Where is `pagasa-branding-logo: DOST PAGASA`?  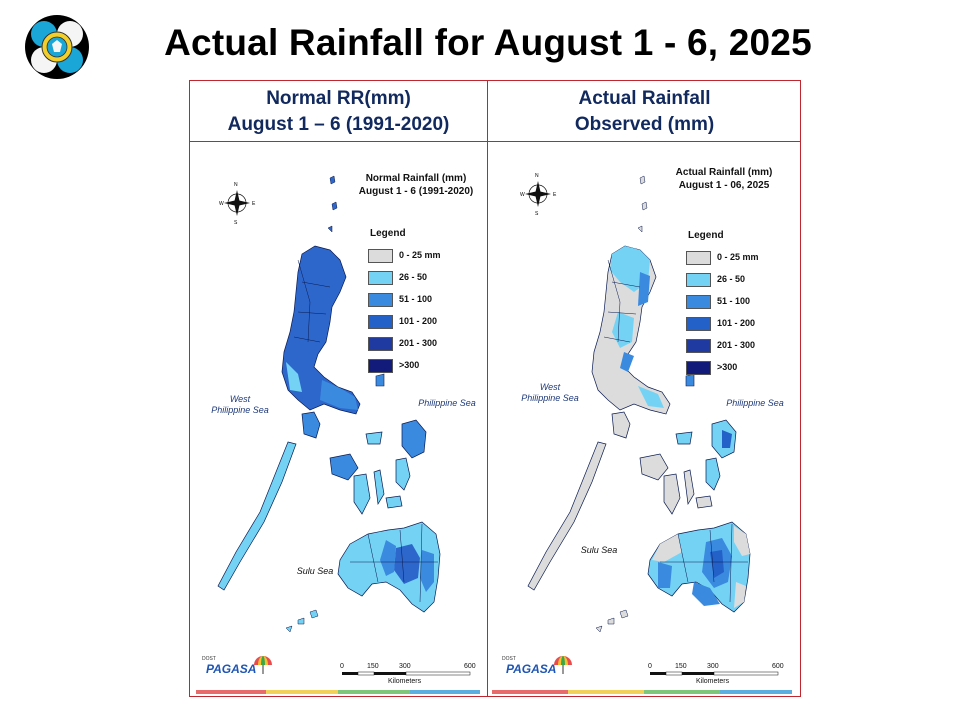
pagasa-branding-logo: DOST PAGASA is located at coordinates (235, 668).